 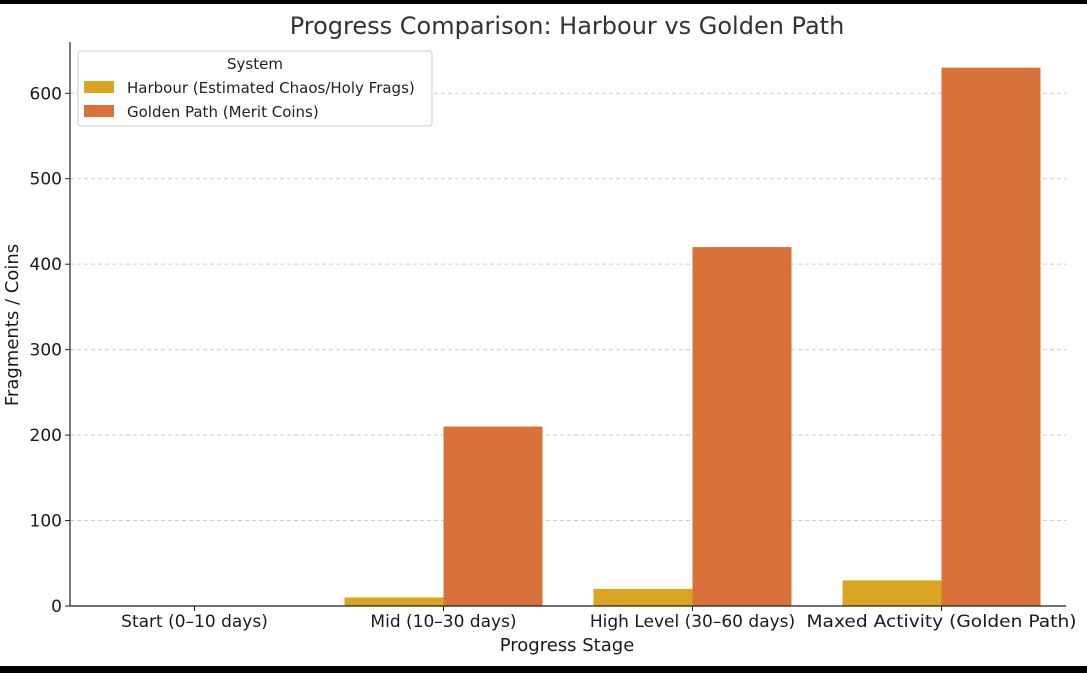 I want to click on y-tick-label: 100, so click(x=46, y=522).